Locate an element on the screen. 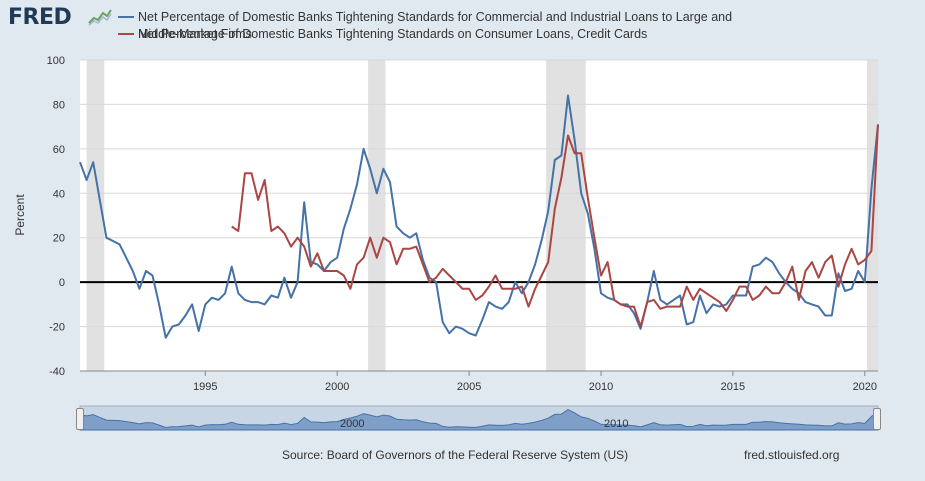 The image size is (925, 481). x-tick-label: 2010 is located at coordinates (601, 387).